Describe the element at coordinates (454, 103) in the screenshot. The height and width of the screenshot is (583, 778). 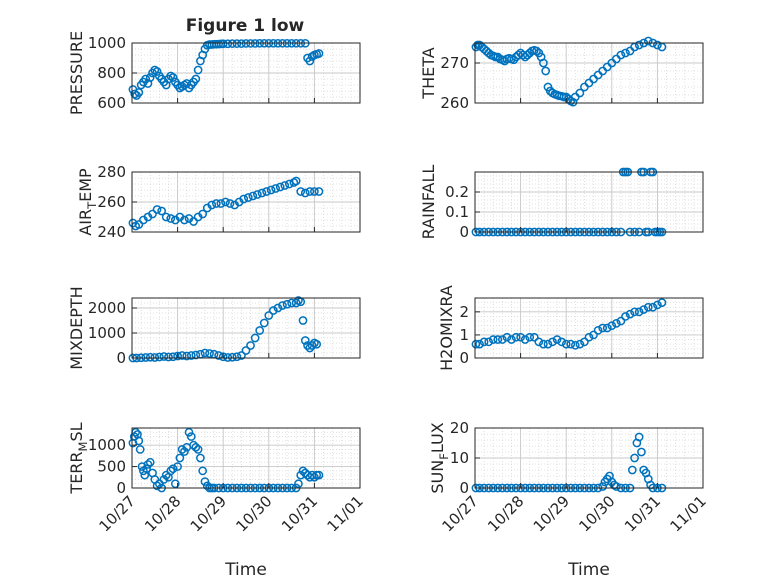
I see `y-tick-label: 260` at that location.